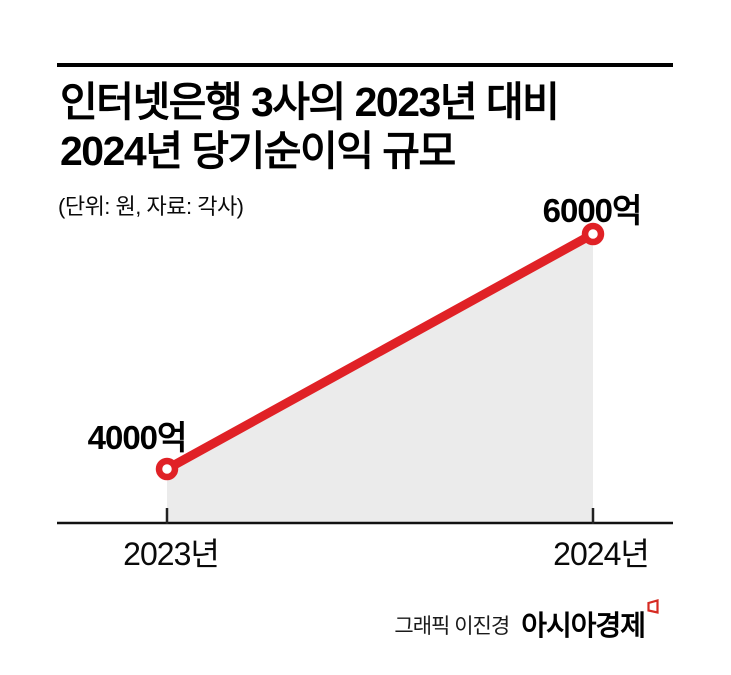 The height and width of the screenshot is (675, 731). I want to click on chart-title: 인터넷은행 3사의 2023년 대비 2024년 당기순이익 규모, so click(310, 126).